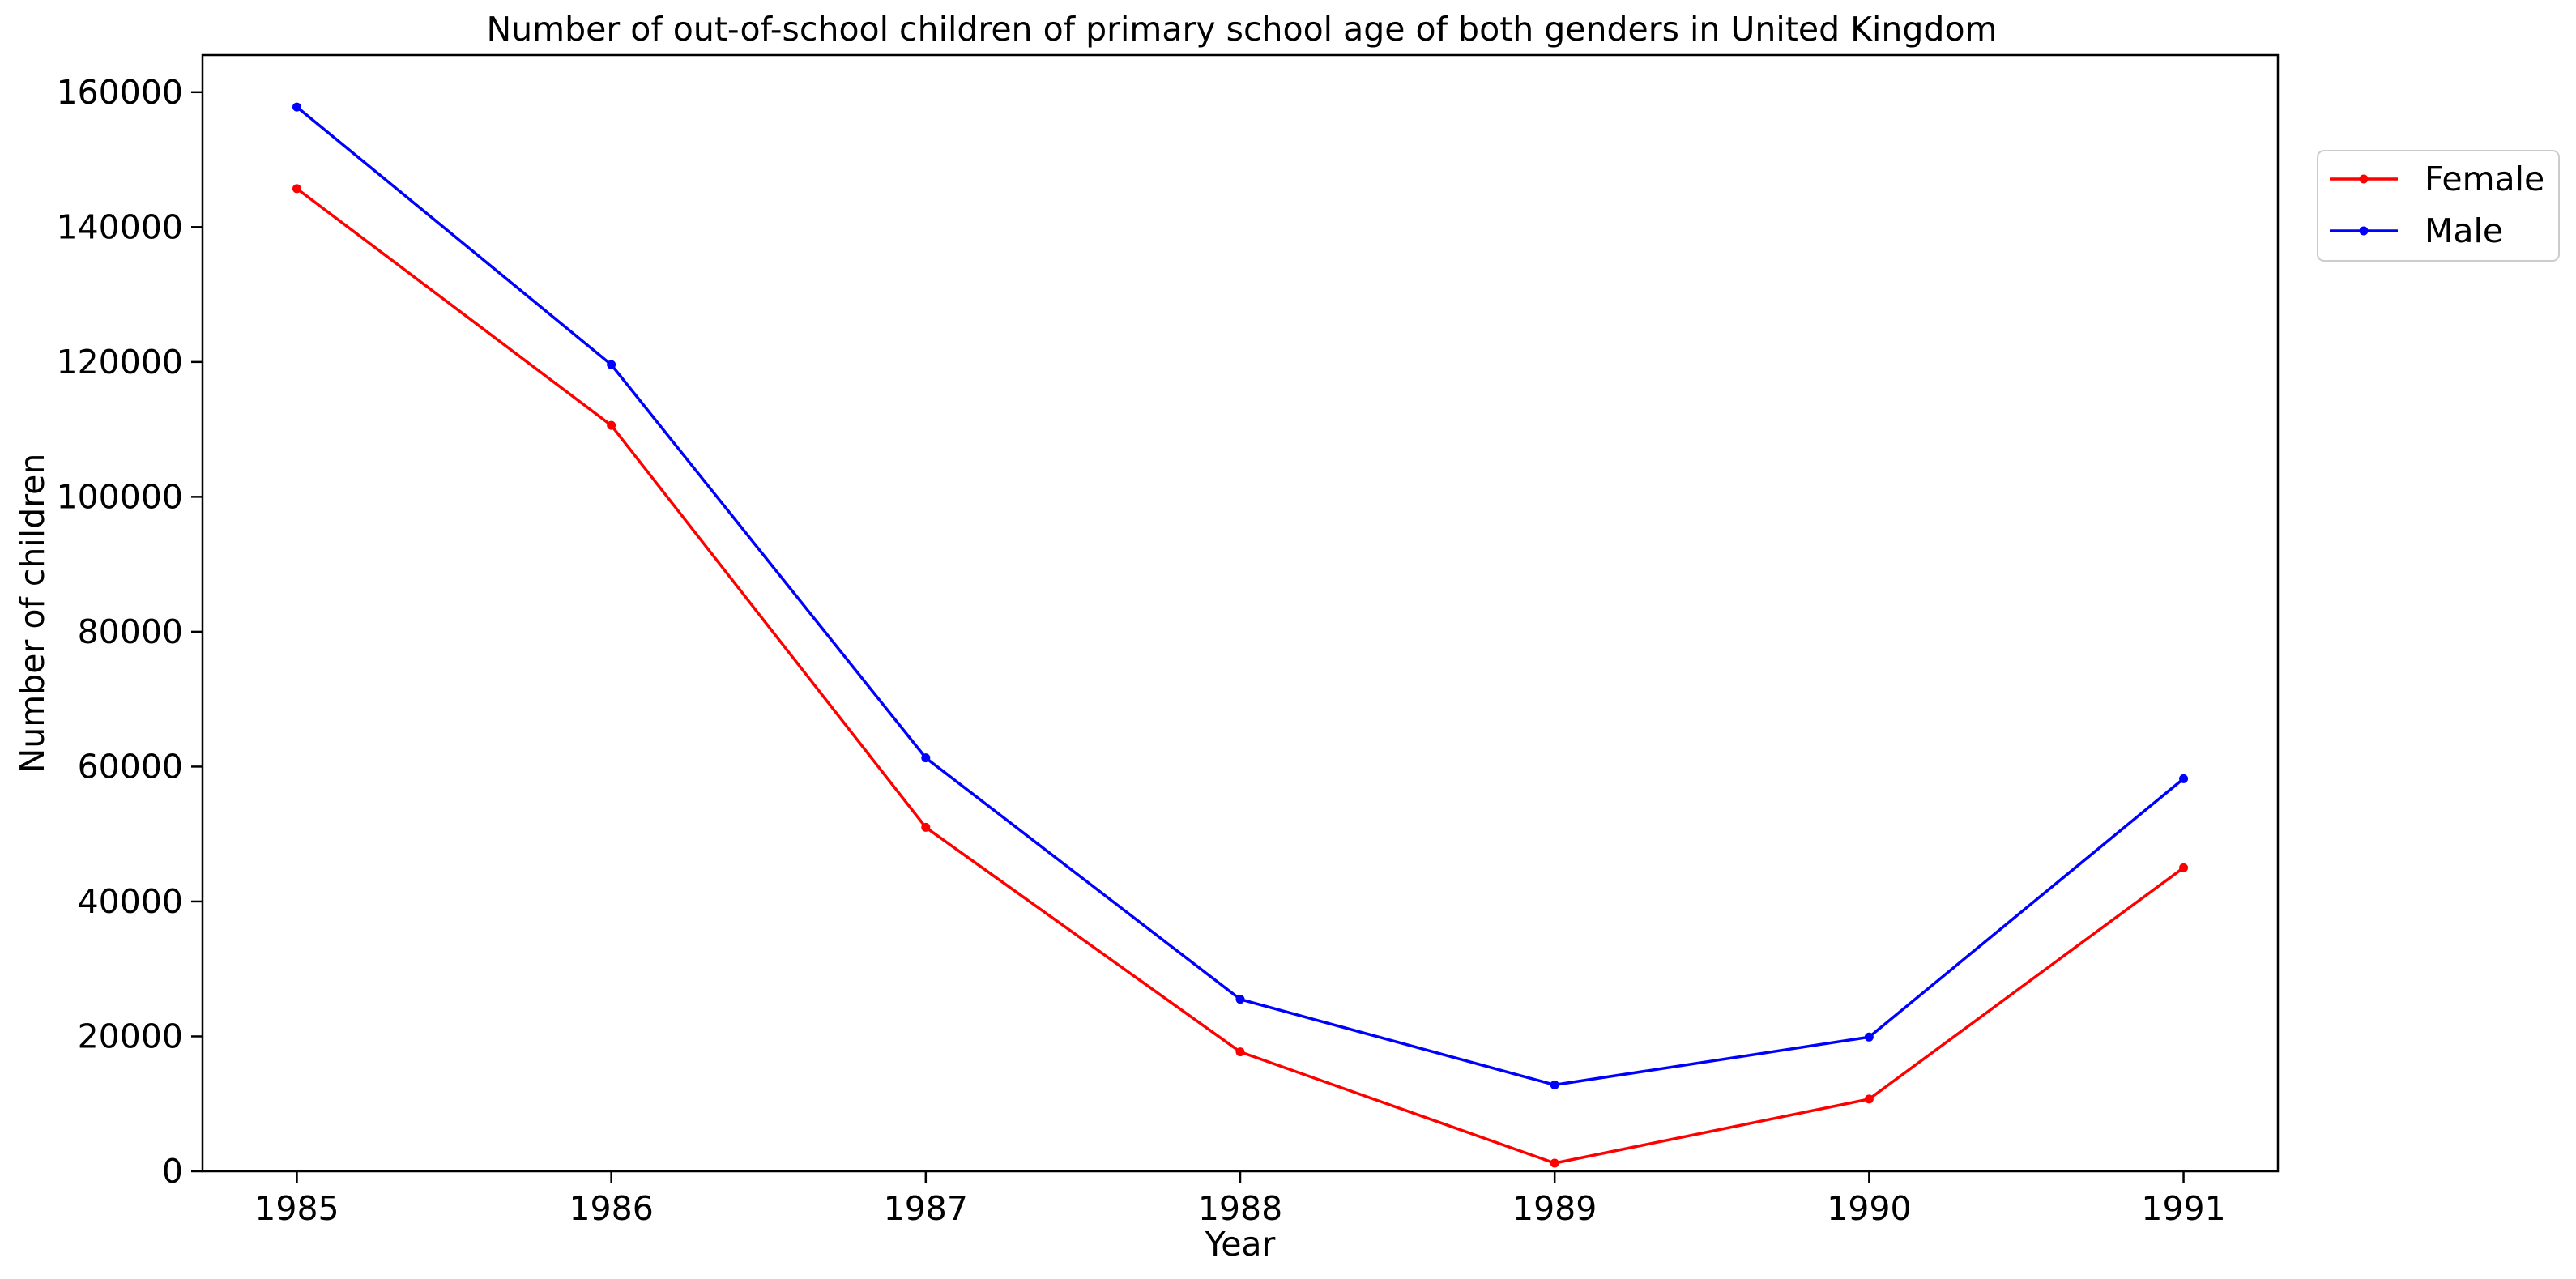 This screenshot has width=2576, height=1279. I want to click on y-tick-label: 20000, so click(130, 1036).